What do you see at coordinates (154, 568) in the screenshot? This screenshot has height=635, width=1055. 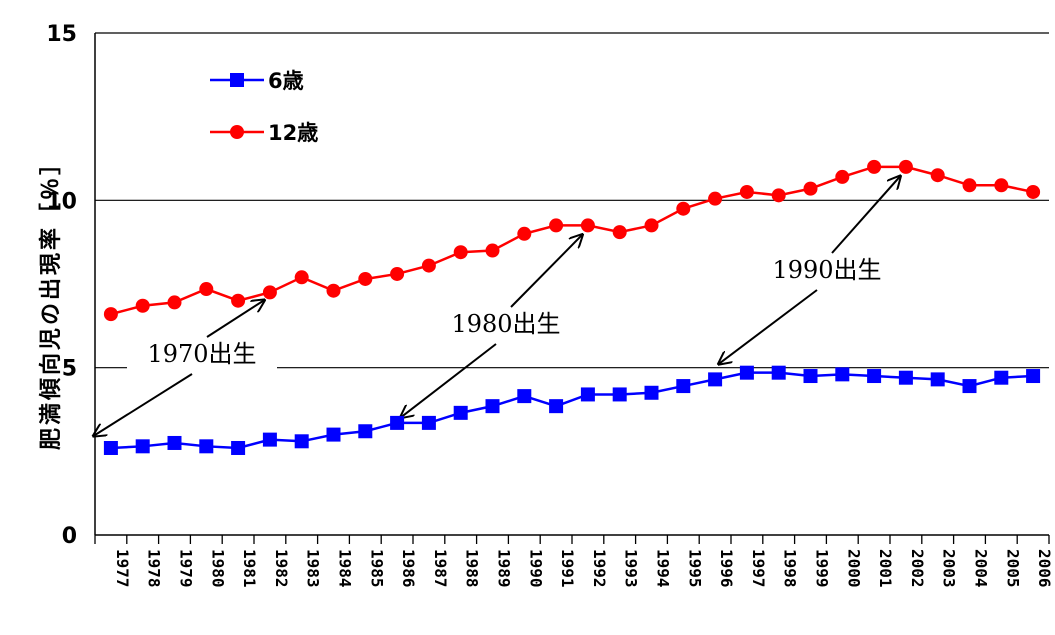 I see `x-tick-label-1978: 1978` at bounding box center [154, 568].